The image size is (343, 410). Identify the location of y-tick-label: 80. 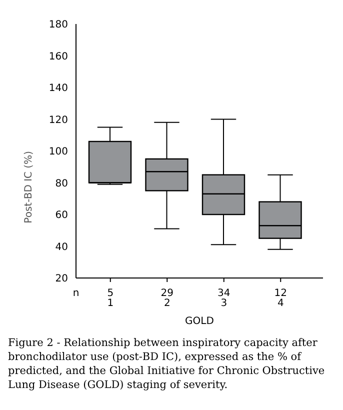
(61, 184).